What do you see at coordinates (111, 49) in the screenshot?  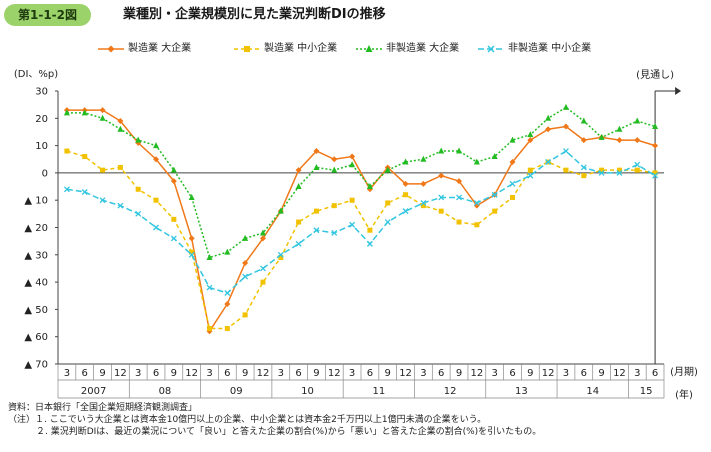 I see `legend-swatch-mfg-large` at bounding box center [111, 49].